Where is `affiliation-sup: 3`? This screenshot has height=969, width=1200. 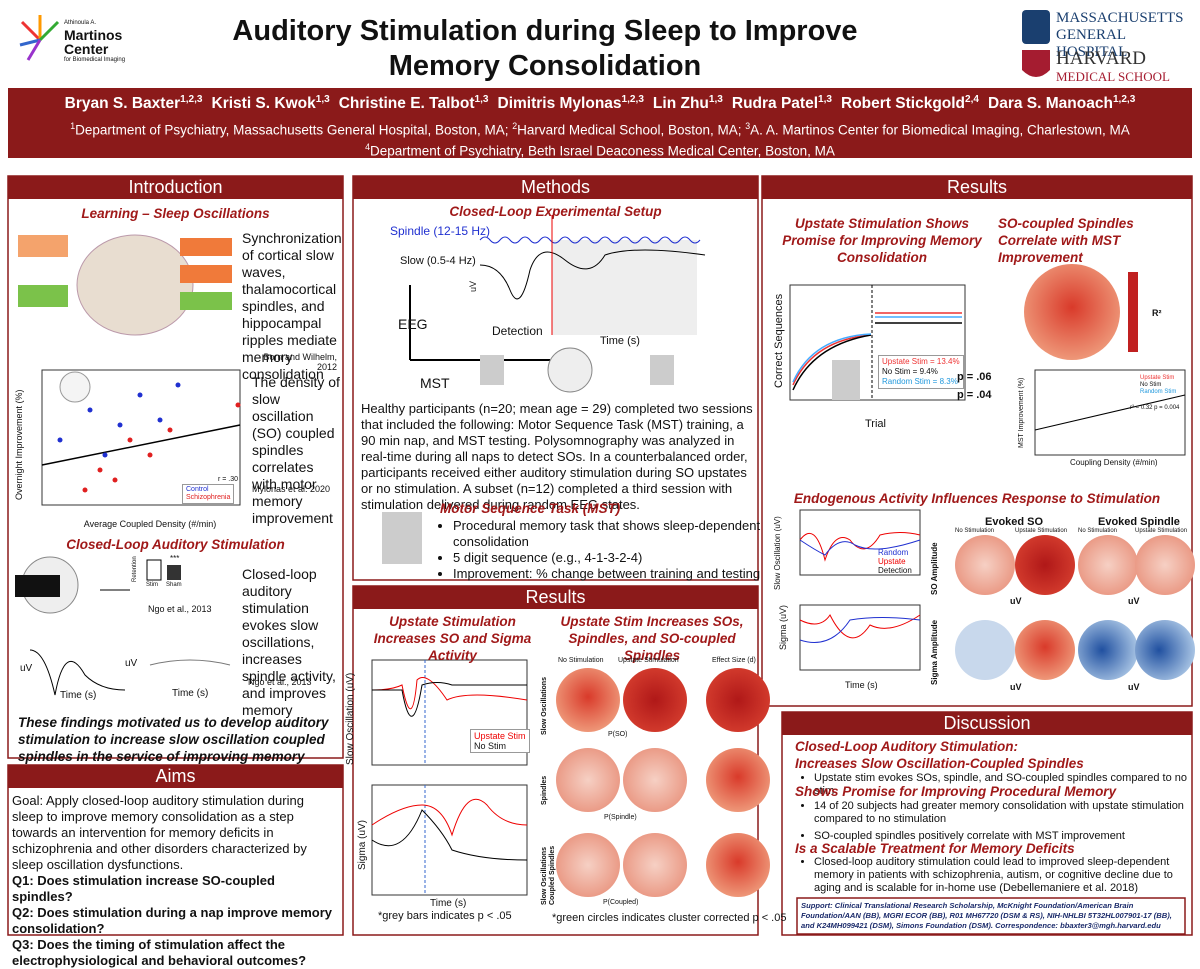
affiliation-sup: 3 is located at coordinates (748, 126).